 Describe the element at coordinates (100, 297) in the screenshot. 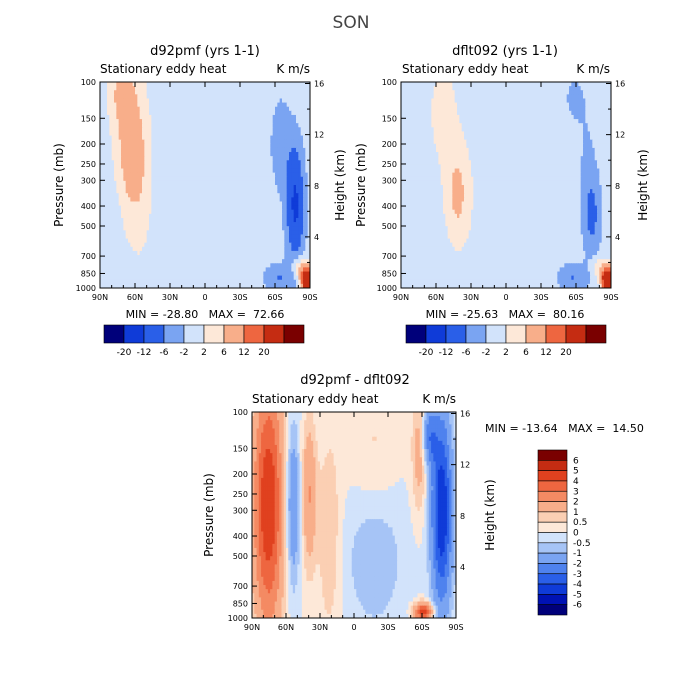

I see `x-tick-label: 90N` at that location.